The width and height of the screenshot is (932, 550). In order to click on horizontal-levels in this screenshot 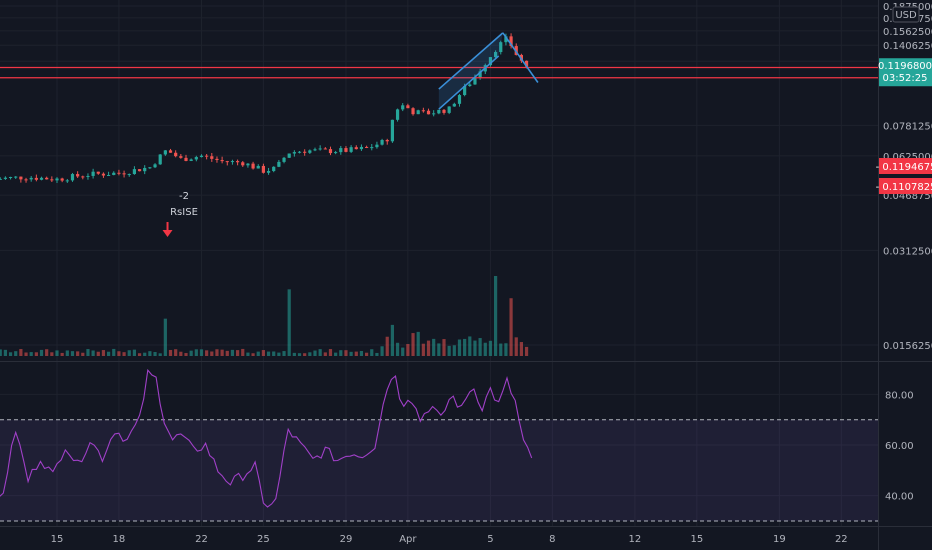, I will do `click(439, 72)`.